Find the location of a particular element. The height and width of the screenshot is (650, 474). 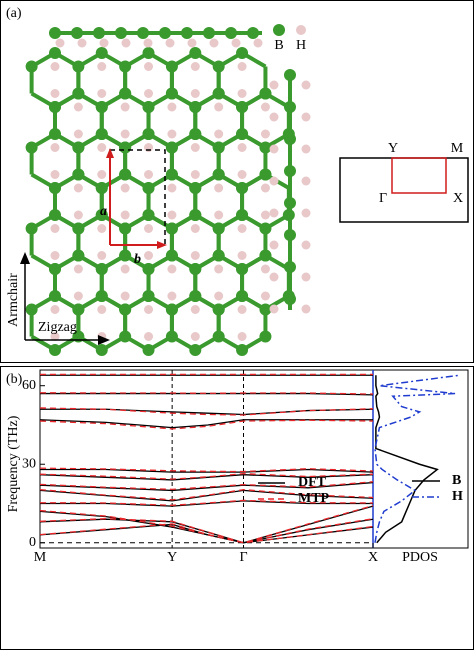

brillouin-zone is located at coordinates (404, 190).